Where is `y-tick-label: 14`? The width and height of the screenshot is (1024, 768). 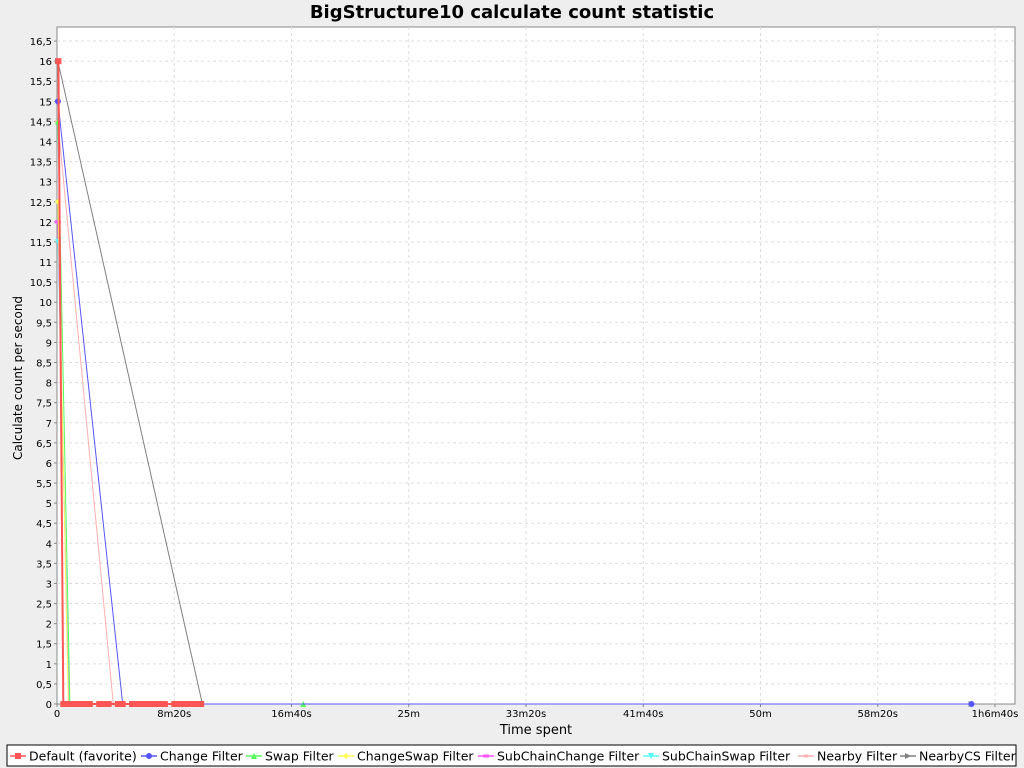 y-tick-label: 14 is located at coordinates (45, 143).